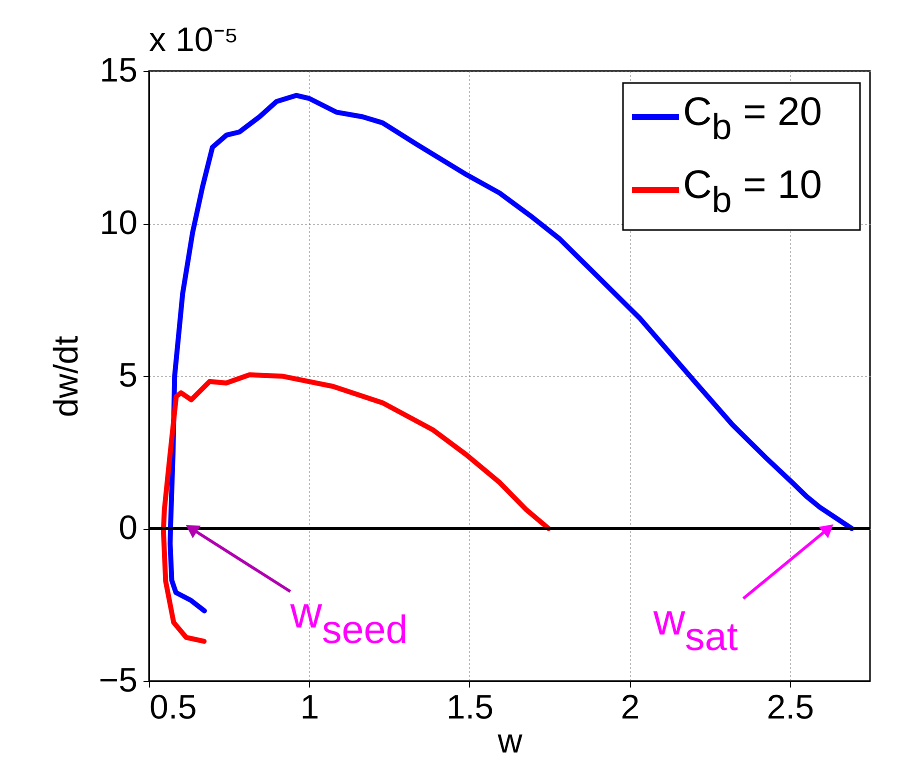  Describe the element at coordinates (67, 376) in the screenshot. I see `y-axis-title: dw/dt` at that location.